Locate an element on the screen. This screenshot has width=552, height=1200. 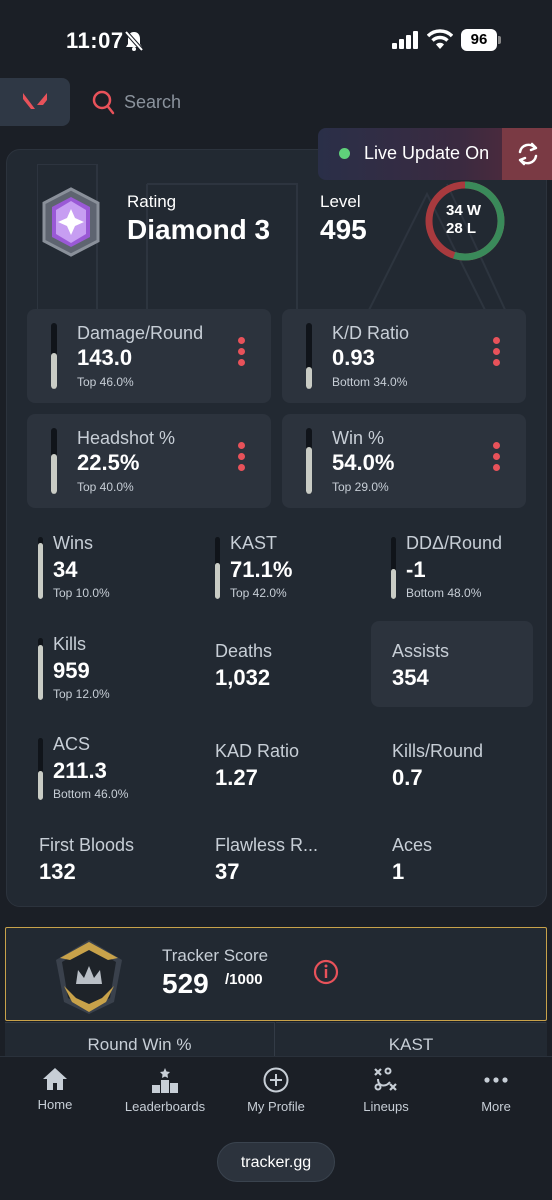
losses-count: 28 L is located at coordinates (461, 228).